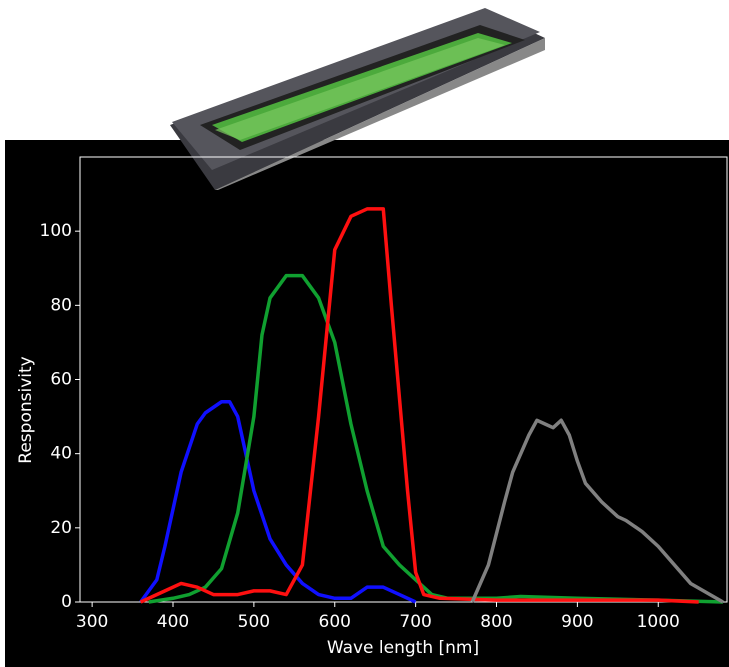  I want to click on y-tick-label: 60, so click(61, 380).